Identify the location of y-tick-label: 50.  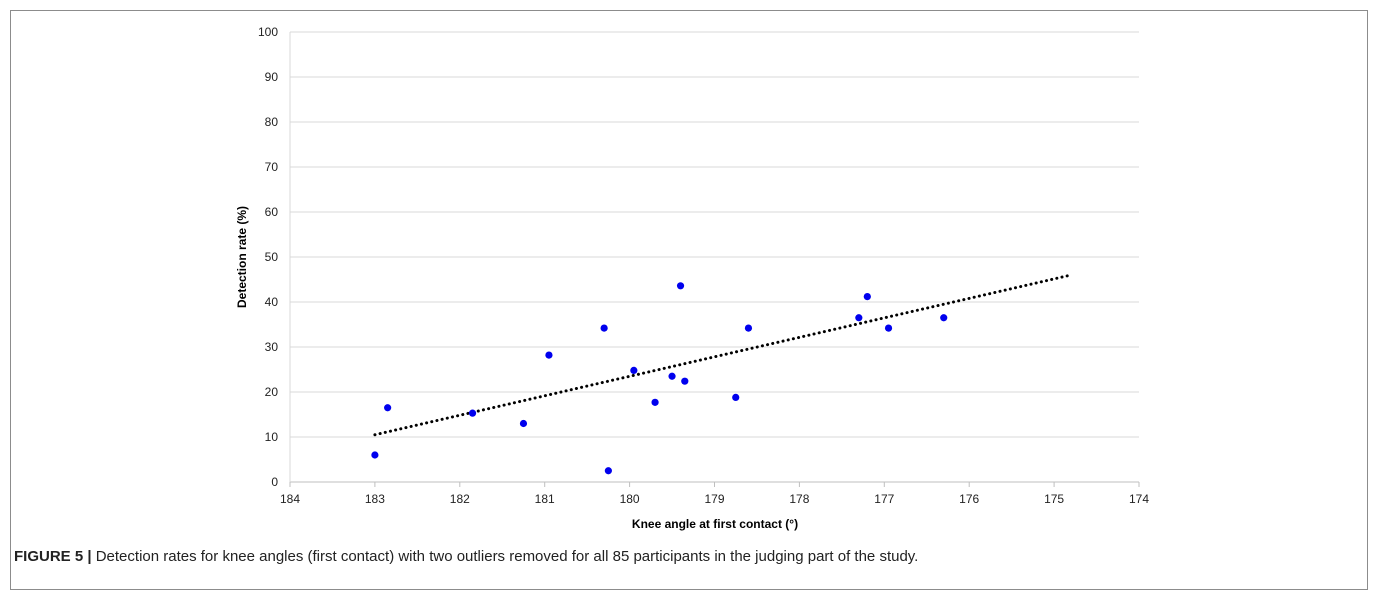
(272, 257).